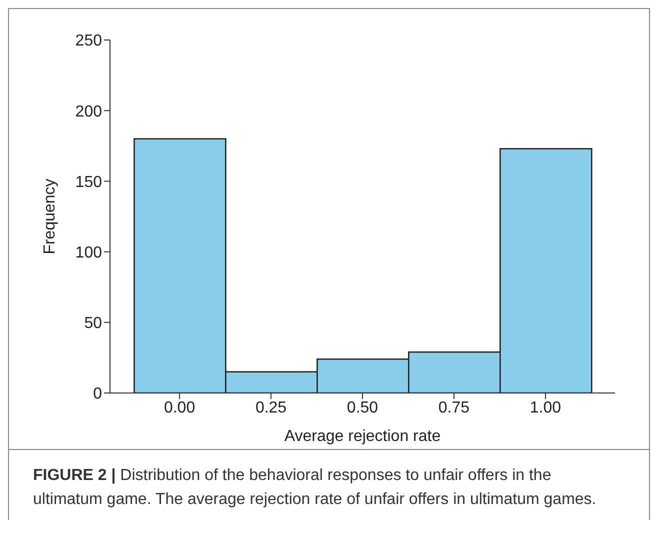 Image resolution: width=657 pixels, height=556 pixels. What do you see at coordinates (88, 111) in the screenshot?
I see `y-tick-label: 200` at bounding box center [88, 111].